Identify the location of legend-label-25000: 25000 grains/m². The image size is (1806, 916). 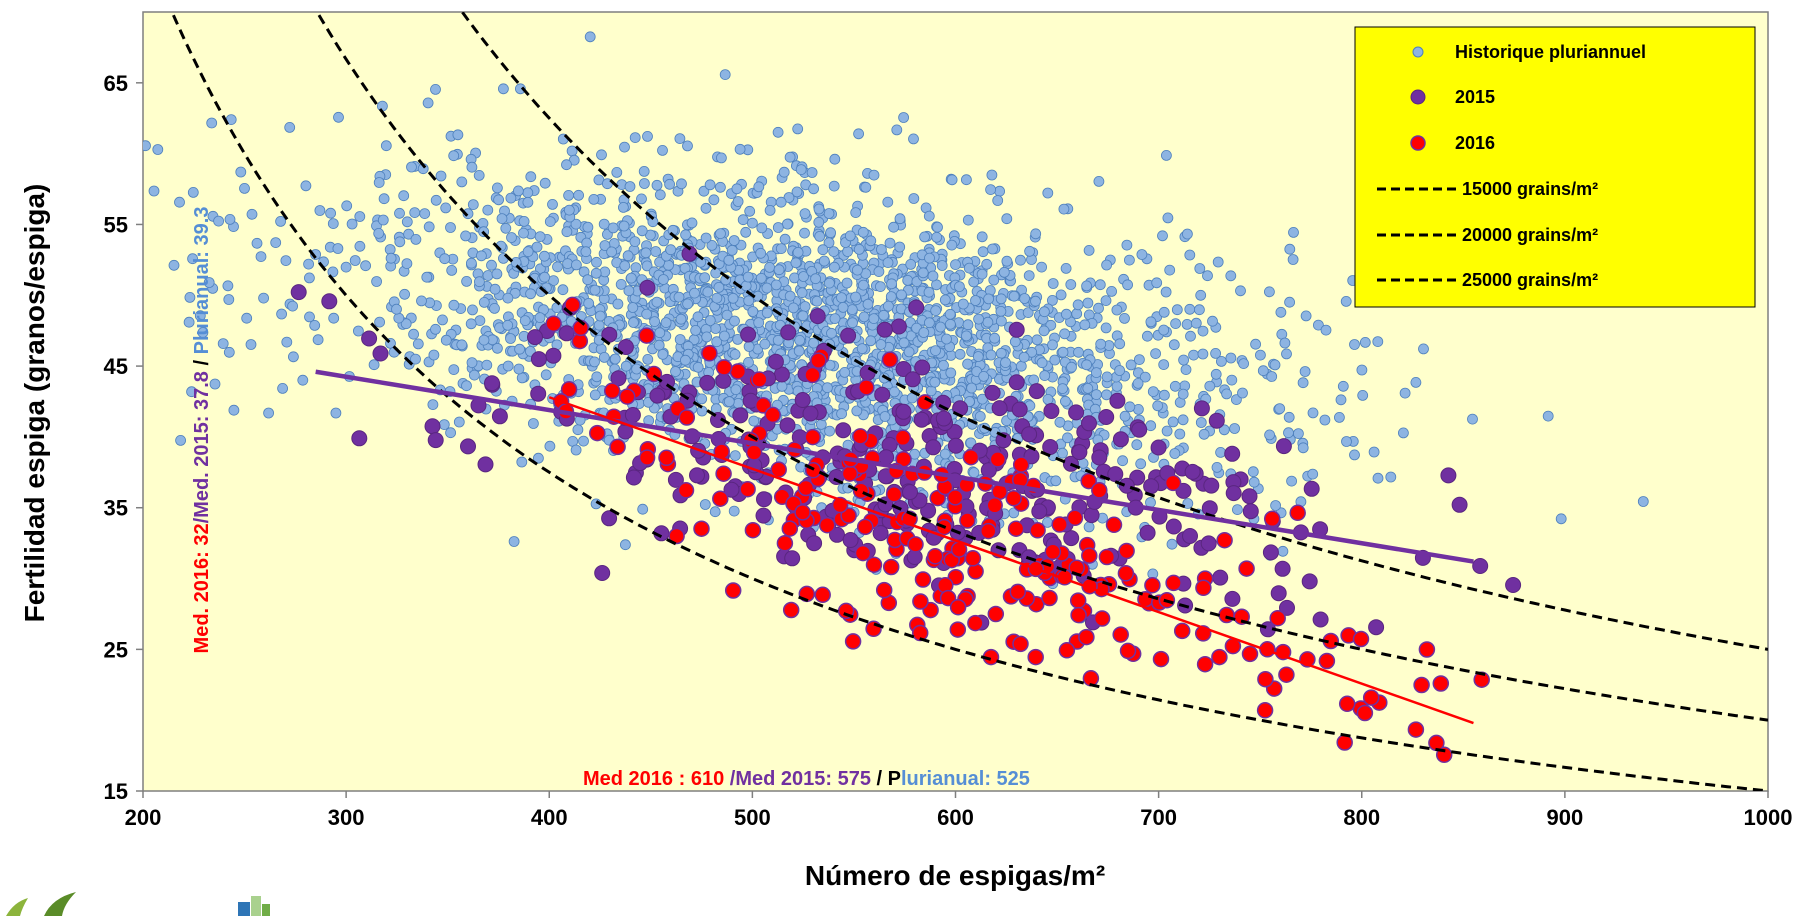
(1530, 280).